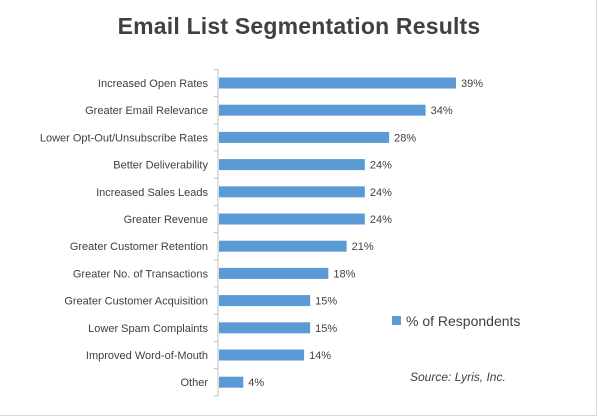 Image resolution: width=598 pixels, height=417 pixels. I want to click on data-label: 28%, so click(405, 138).